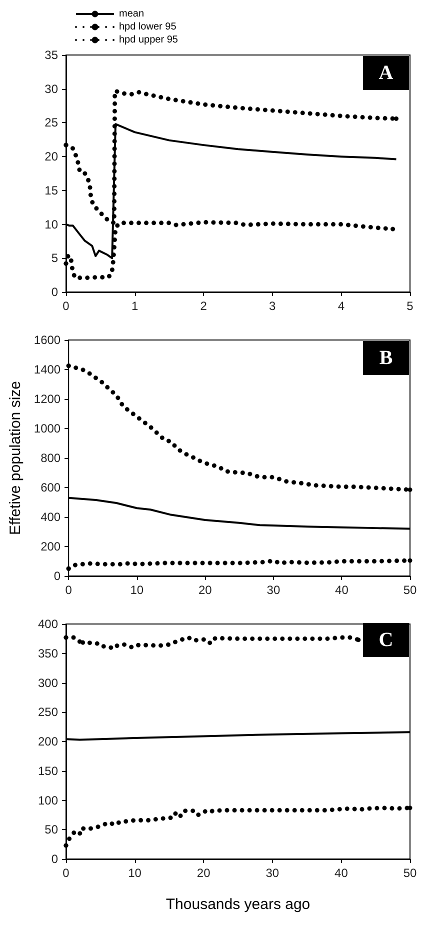 The height and width of the screenshot is (931, 422). Describe the element at coordinates (341, 306) in the screenshot. I see `x-tick-label: 4` at that location.